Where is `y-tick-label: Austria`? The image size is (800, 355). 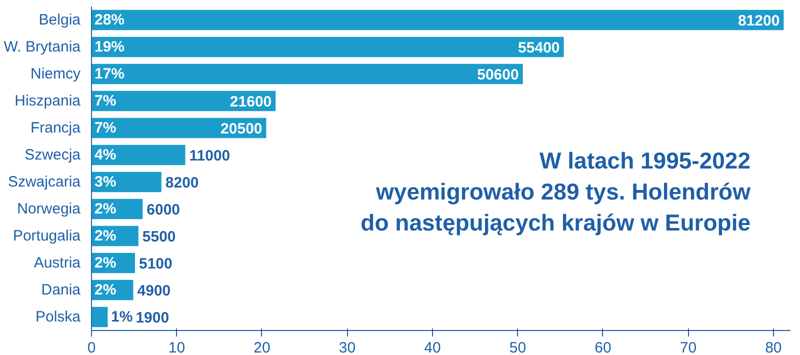
y-tick-label: Austria is located at coordinates (58, 263).